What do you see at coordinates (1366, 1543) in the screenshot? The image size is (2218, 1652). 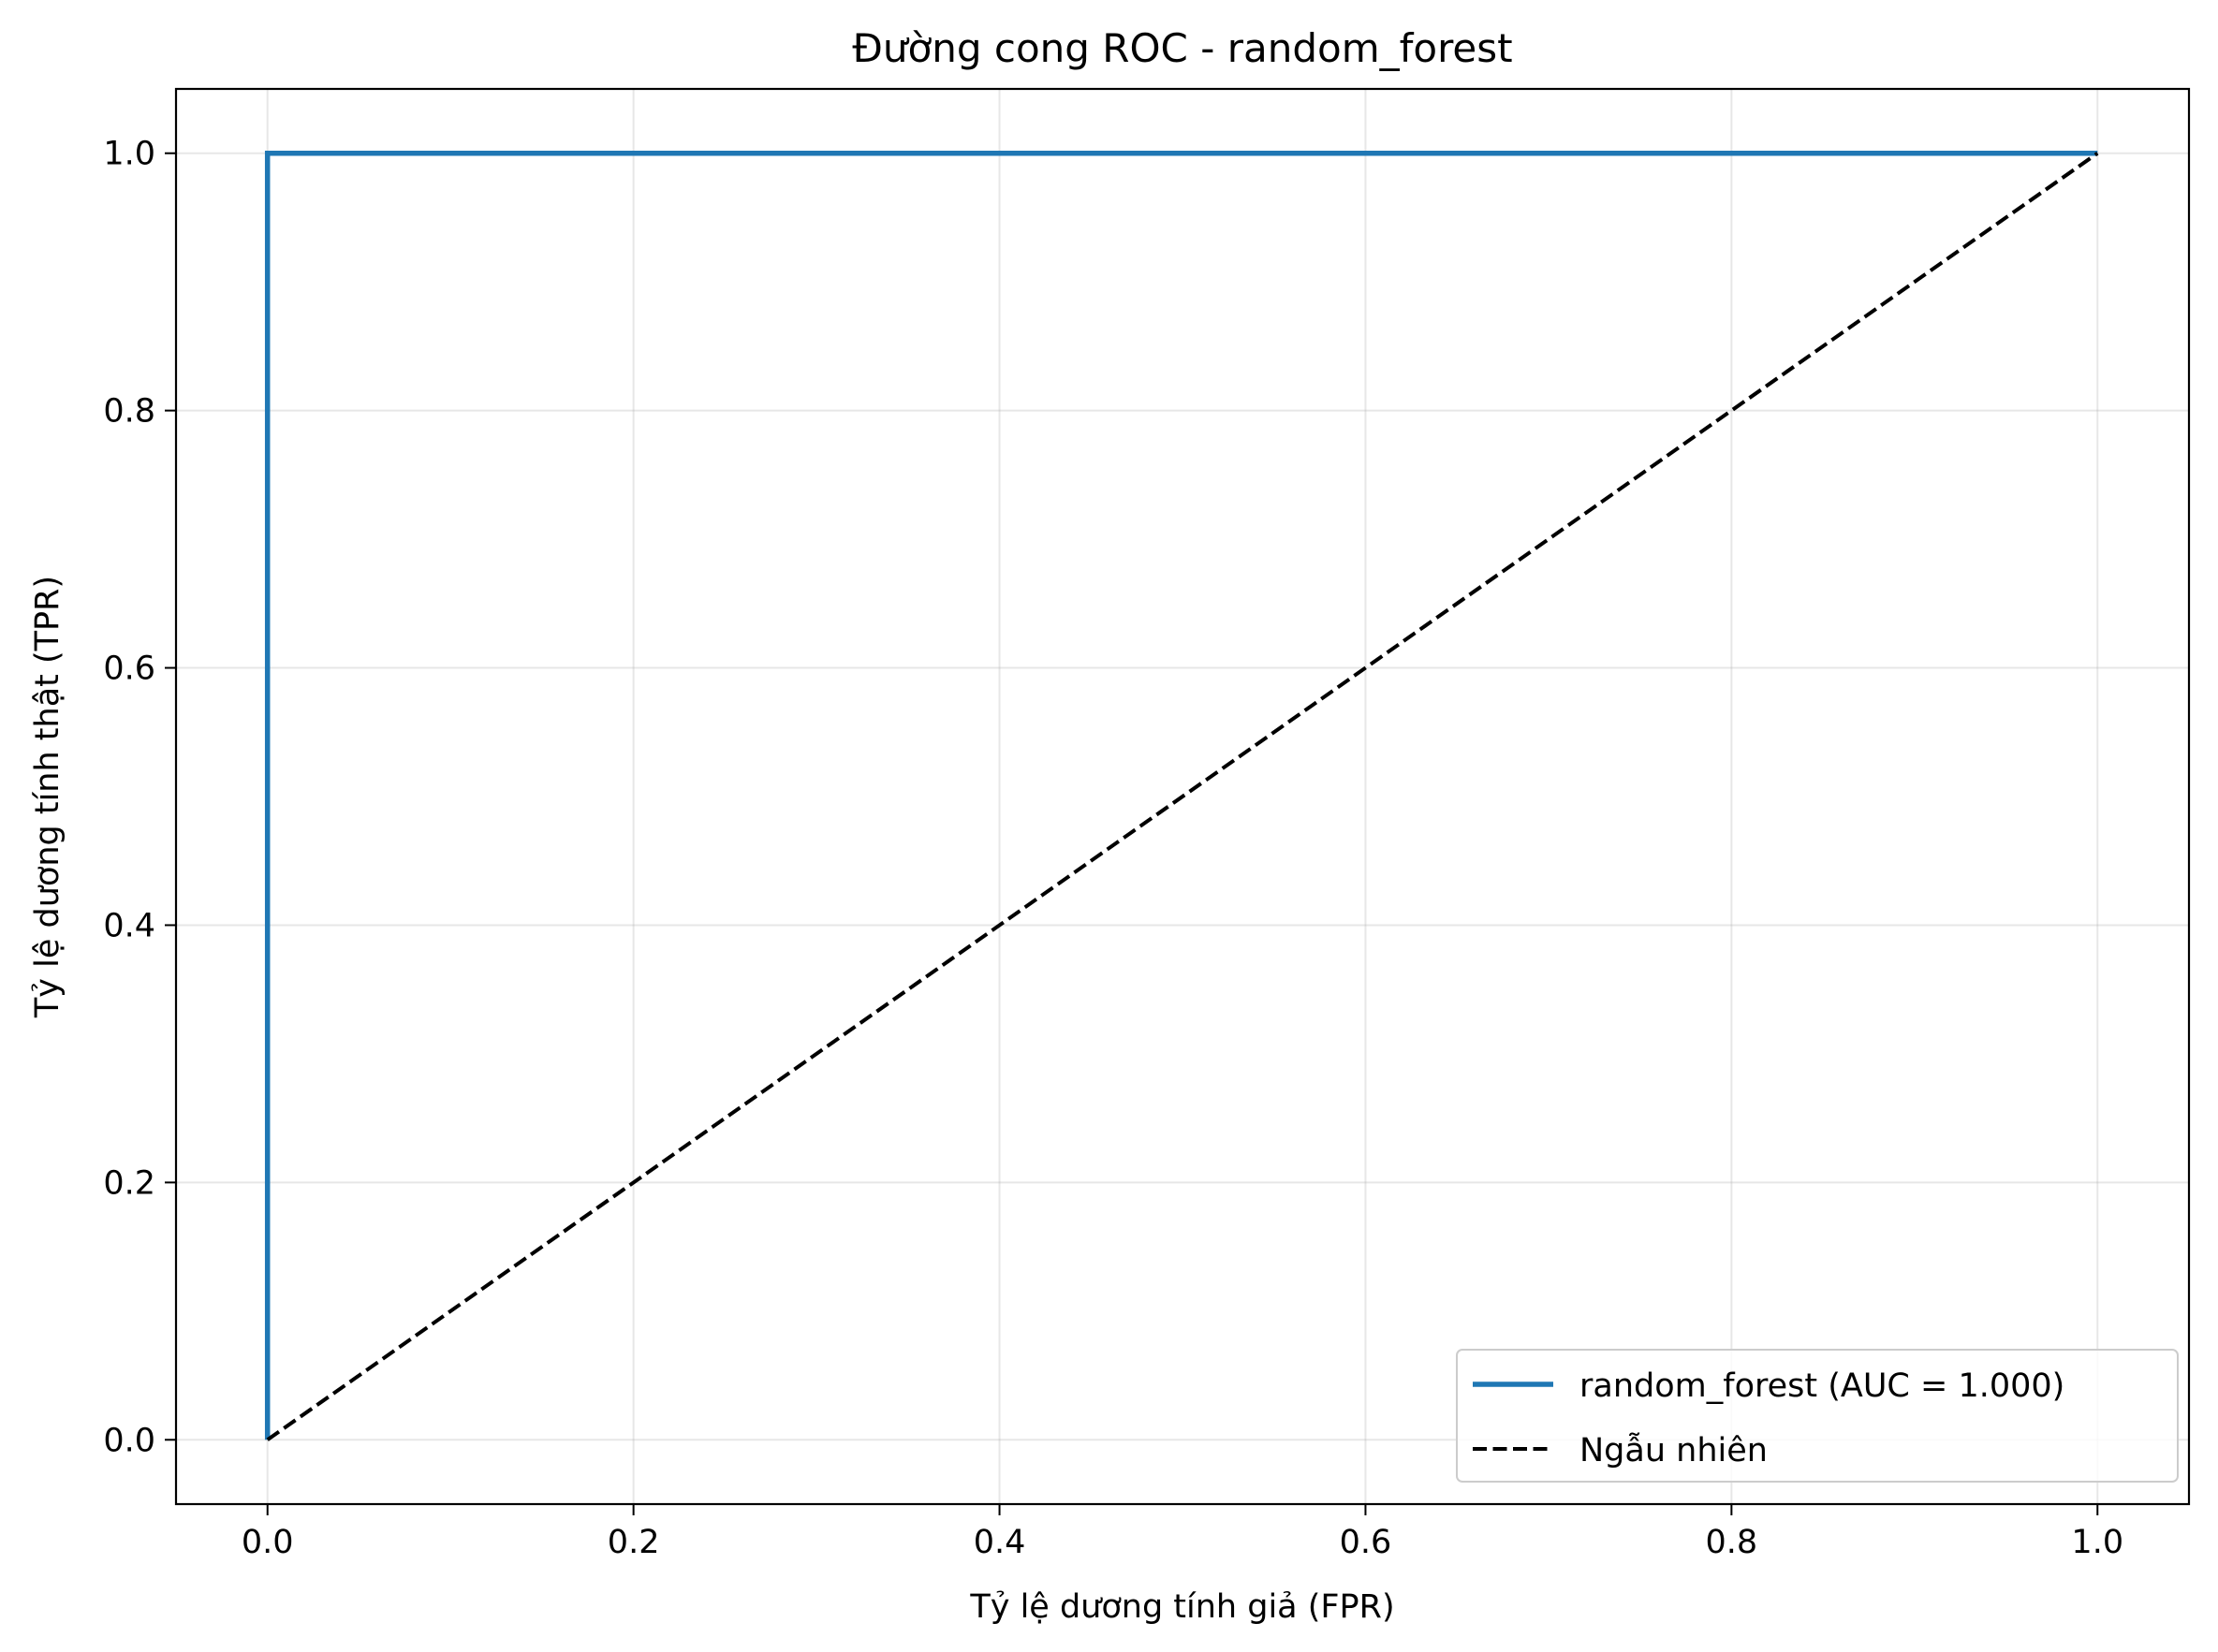 I see `x-tick-label: 0.6` at bounding box center [1366, 1543].